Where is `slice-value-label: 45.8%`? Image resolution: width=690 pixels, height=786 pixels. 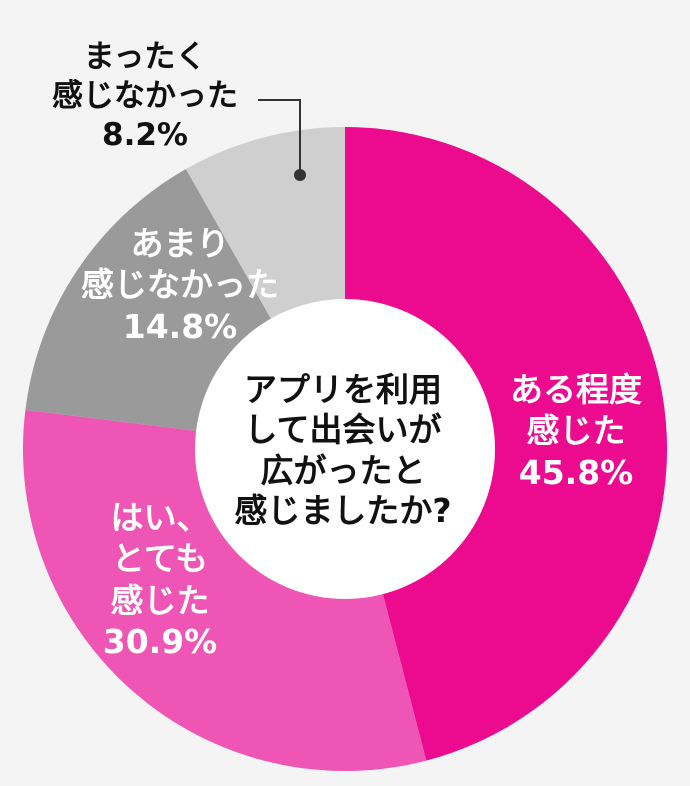
slice-value-label: 45.8% is located at coordinates (576, 472).